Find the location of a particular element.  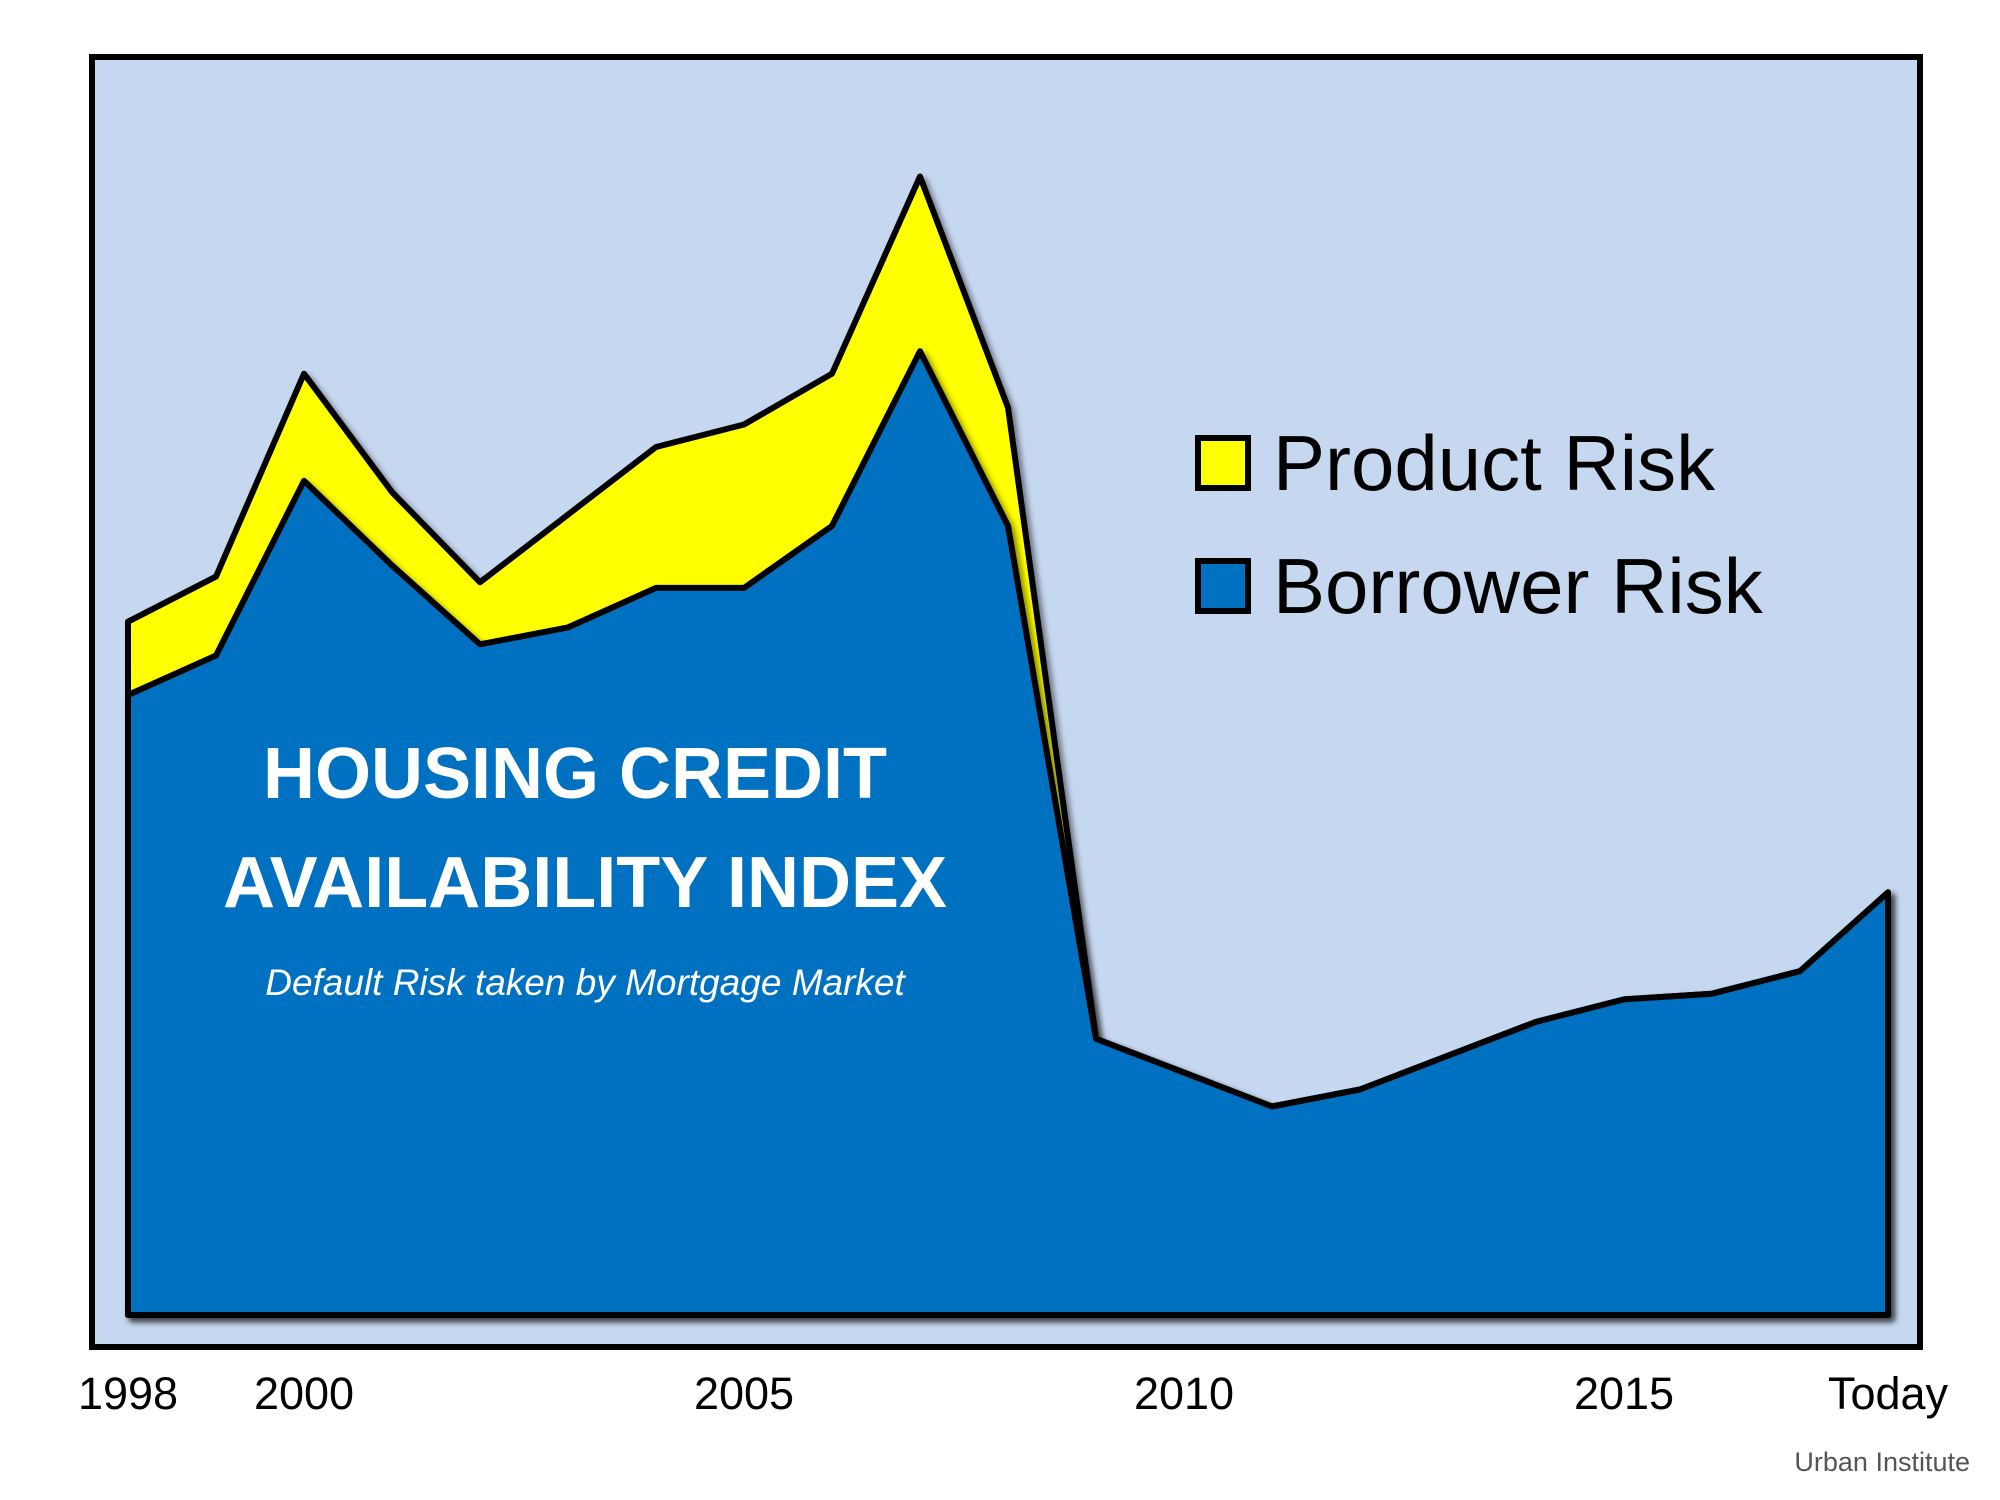

chart-title-line-2: AVAILABILITY INDEX is located at coordinates (585, 883).